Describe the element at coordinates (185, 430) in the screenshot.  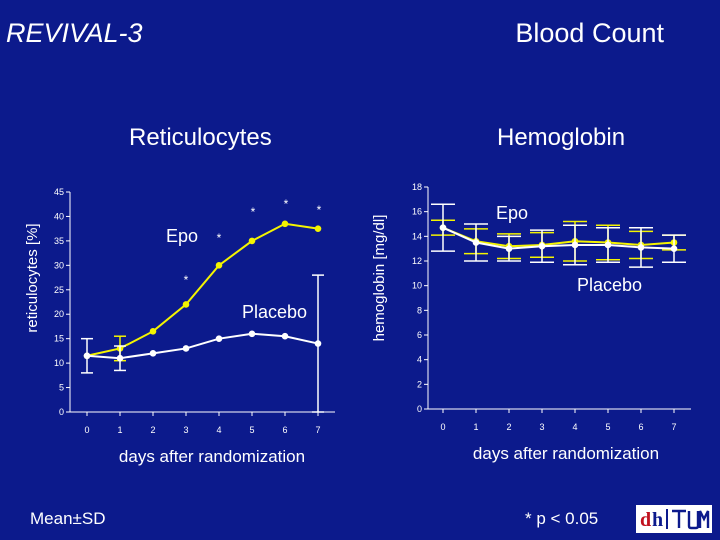
I see `c0-x-tick-label-3: 3` at that location.